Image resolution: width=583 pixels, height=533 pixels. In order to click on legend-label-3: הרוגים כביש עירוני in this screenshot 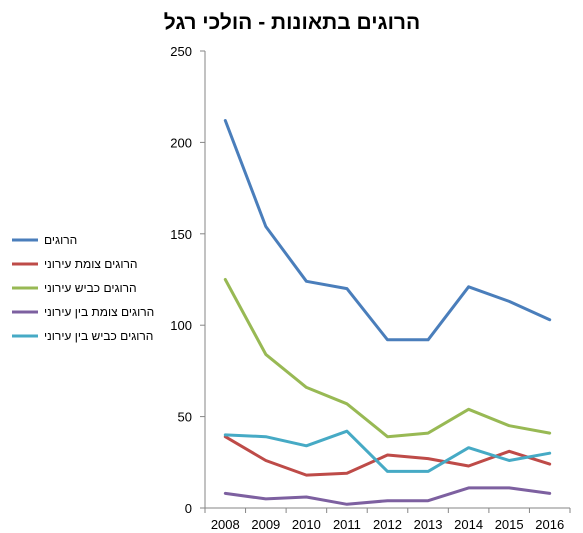, I will do `click(90, 288)`.